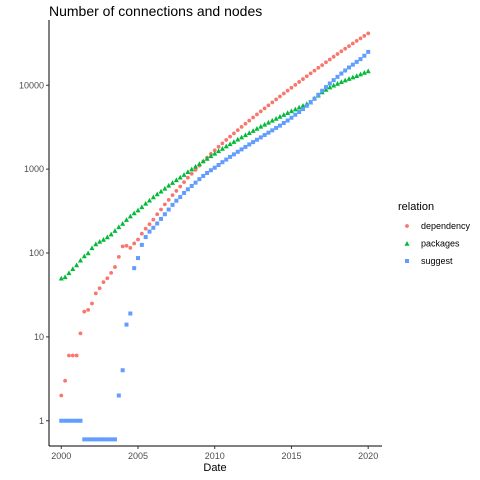  What do you see at coordinates (41, 421) in the screenshot?
I see `y-tick-label: 1` at bounding box center [41, 421].